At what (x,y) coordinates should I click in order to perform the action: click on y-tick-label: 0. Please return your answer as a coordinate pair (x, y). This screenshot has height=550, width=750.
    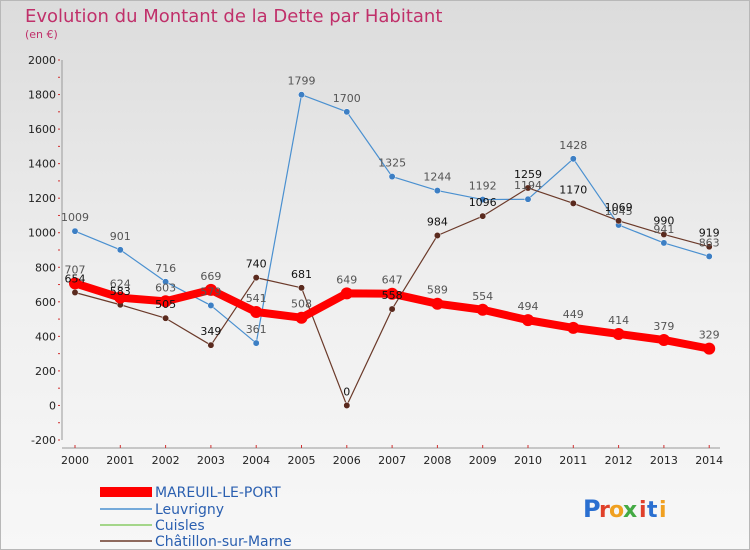
    Looking at the image, I should click on (52, 405).